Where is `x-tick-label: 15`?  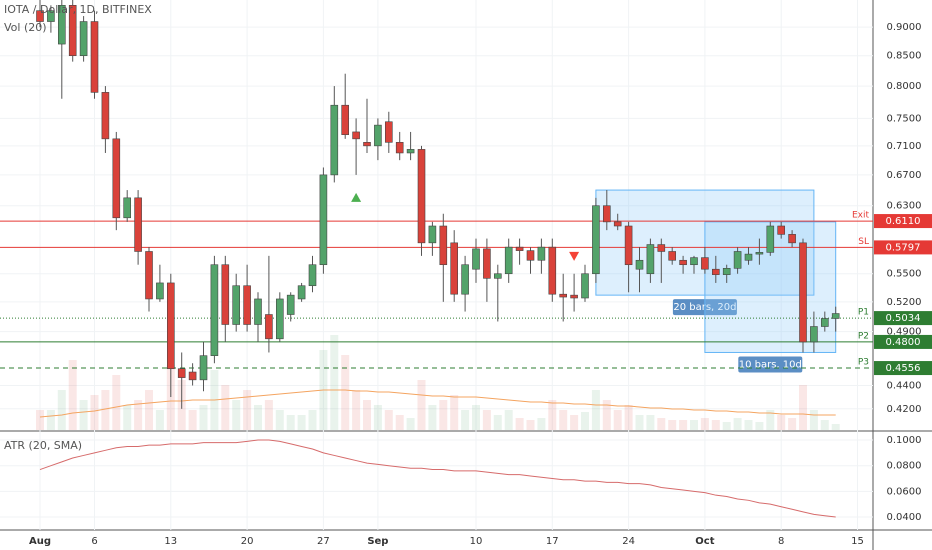 x-tick-label: 15 is located at coordinates (857, 541).